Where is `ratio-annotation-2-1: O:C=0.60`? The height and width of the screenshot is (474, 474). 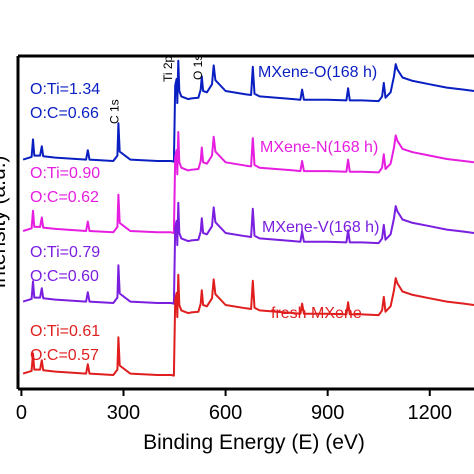 ratio-annotation-2-1: O:C=0.60 is located at coordinates (64, 276).